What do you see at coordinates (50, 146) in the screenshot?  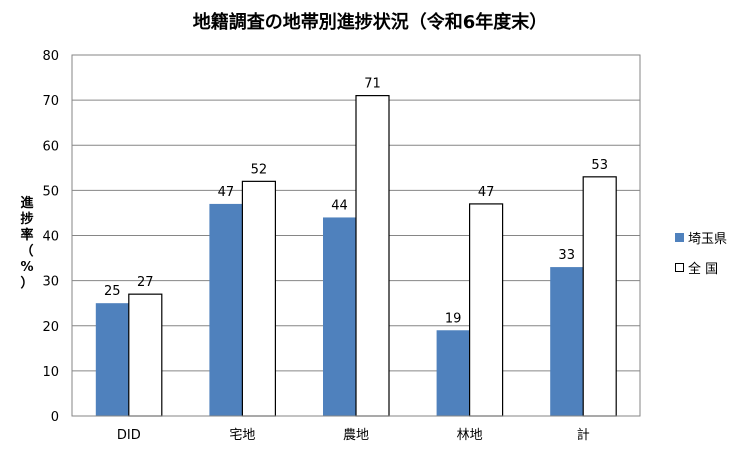 I see `y-tick-label: 60` at bounding box center [50, 146].